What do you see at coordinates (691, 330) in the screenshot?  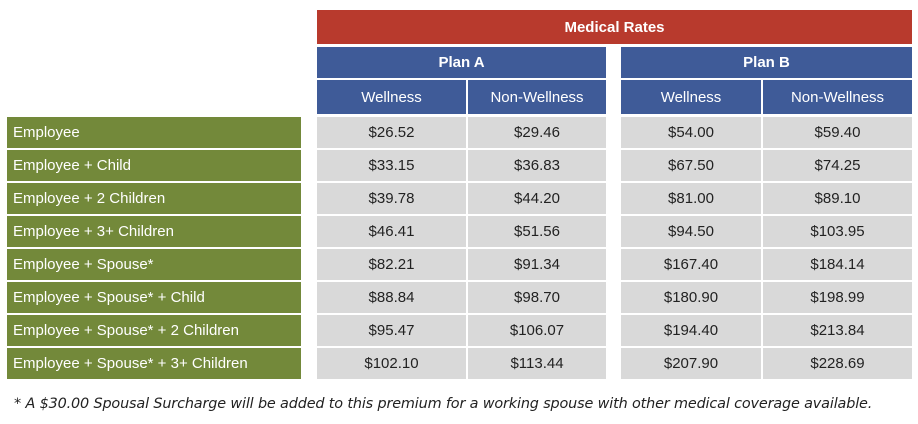 I see `plan-b-wellness-value: $194.40` at bounding box center [691, 330].